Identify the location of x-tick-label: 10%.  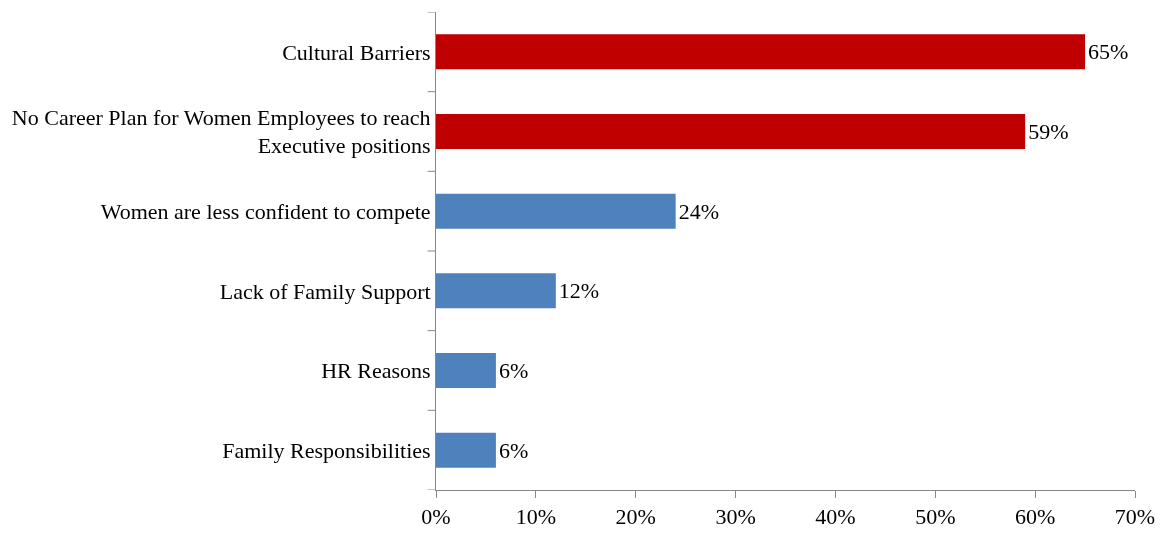
(536, 517).